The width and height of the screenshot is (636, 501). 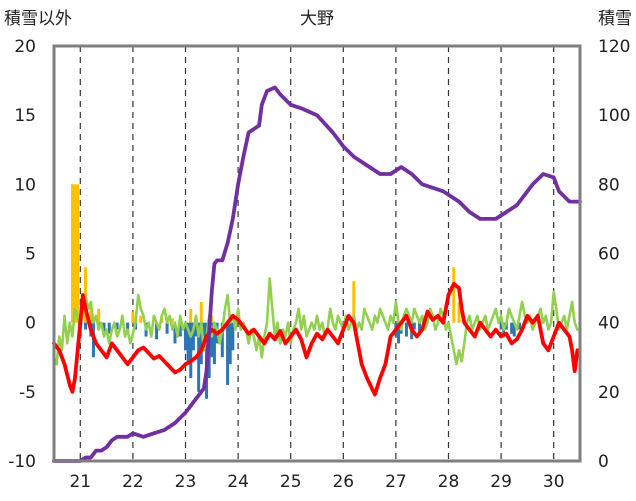 I want to click on chart-title: 大野, so click(x=317, y=19).